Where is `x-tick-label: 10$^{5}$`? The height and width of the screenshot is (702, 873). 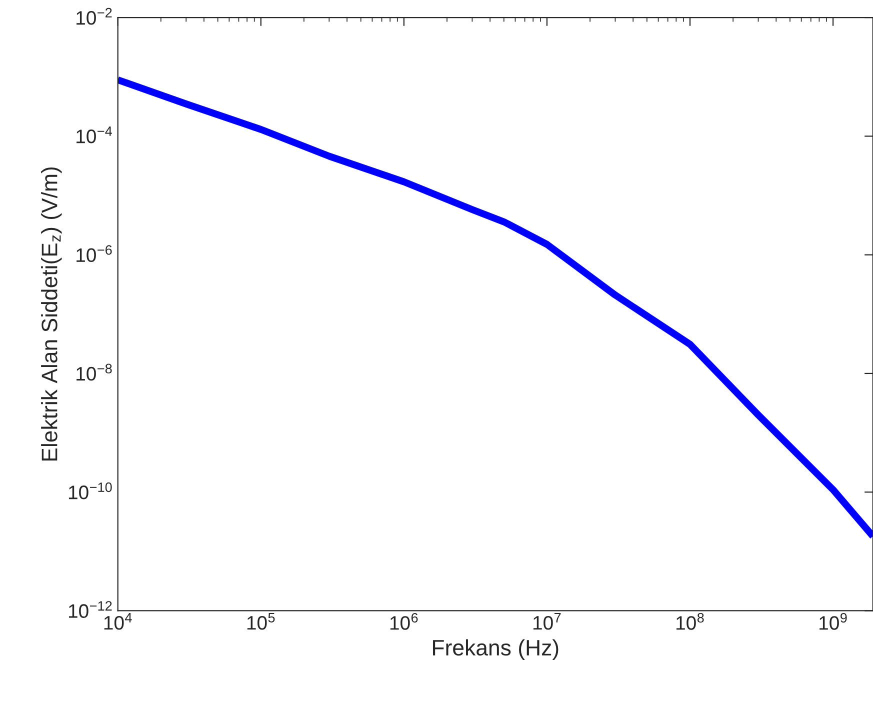 x-tick-label: 10$^{5}$ is located at coordinates (261, 621).